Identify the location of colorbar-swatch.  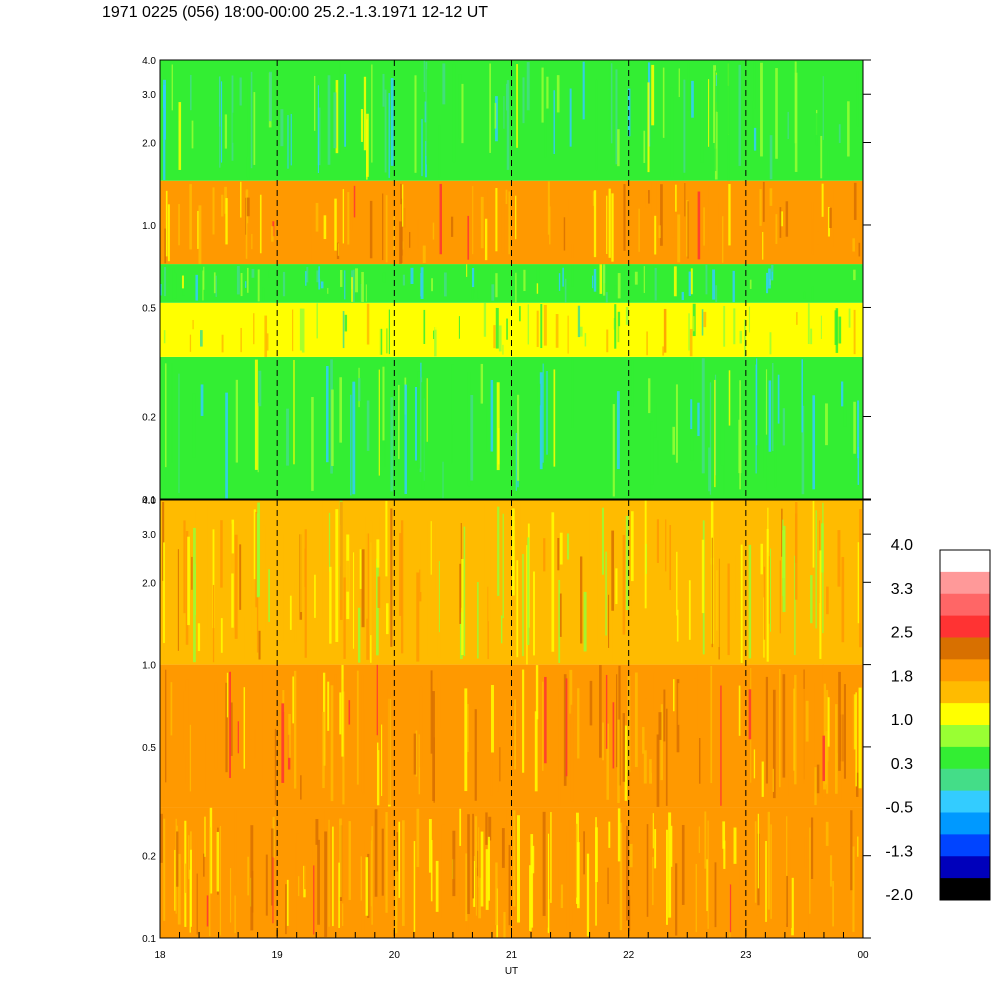
(965, 583).